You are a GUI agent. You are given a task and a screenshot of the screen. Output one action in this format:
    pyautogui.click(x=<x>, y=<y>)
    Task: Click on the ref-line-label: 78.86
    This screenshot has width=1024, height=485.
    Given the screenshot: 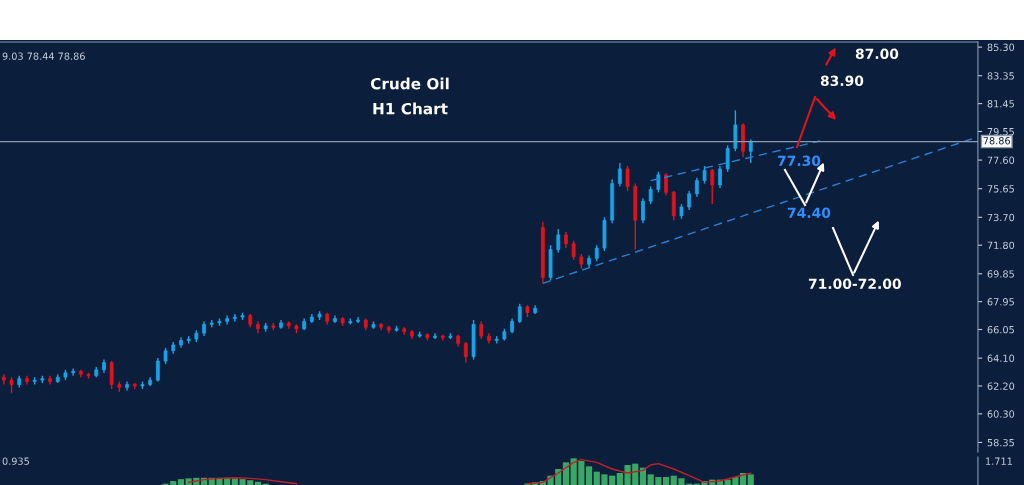 What is the action you would take?
    pyautogui.click(x=997, y=141)
    